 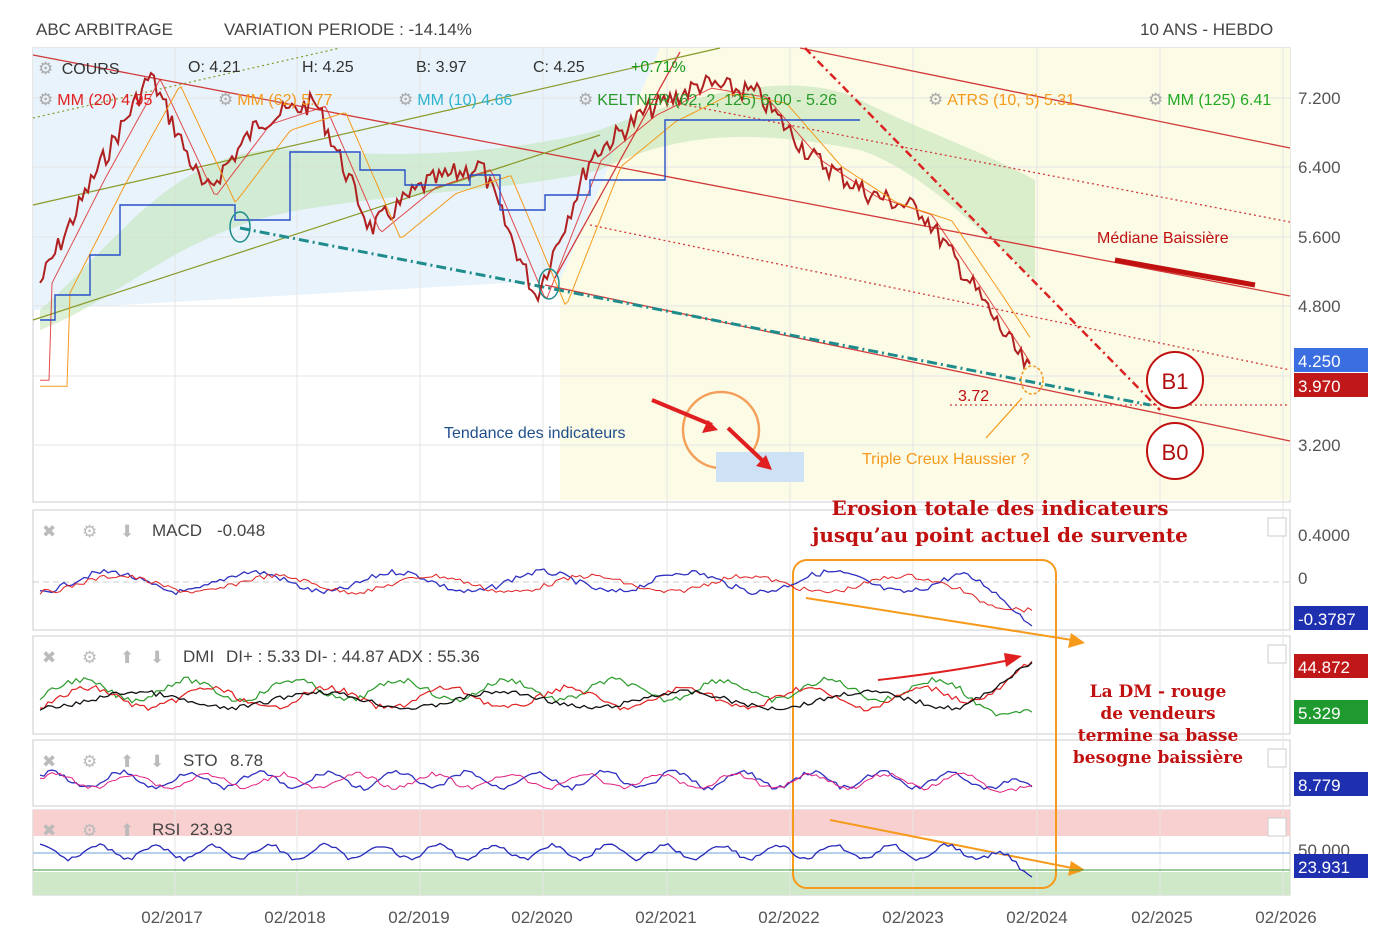 I want to click on price-tick: 6.400, so click(x=1319, y=167).